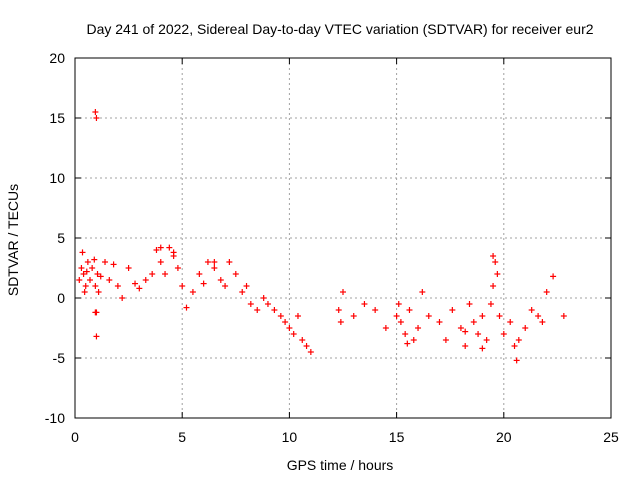  Describe the element at coordinates (61, 298) in the screenshot. I see `y-tick-label: 0` at that location.